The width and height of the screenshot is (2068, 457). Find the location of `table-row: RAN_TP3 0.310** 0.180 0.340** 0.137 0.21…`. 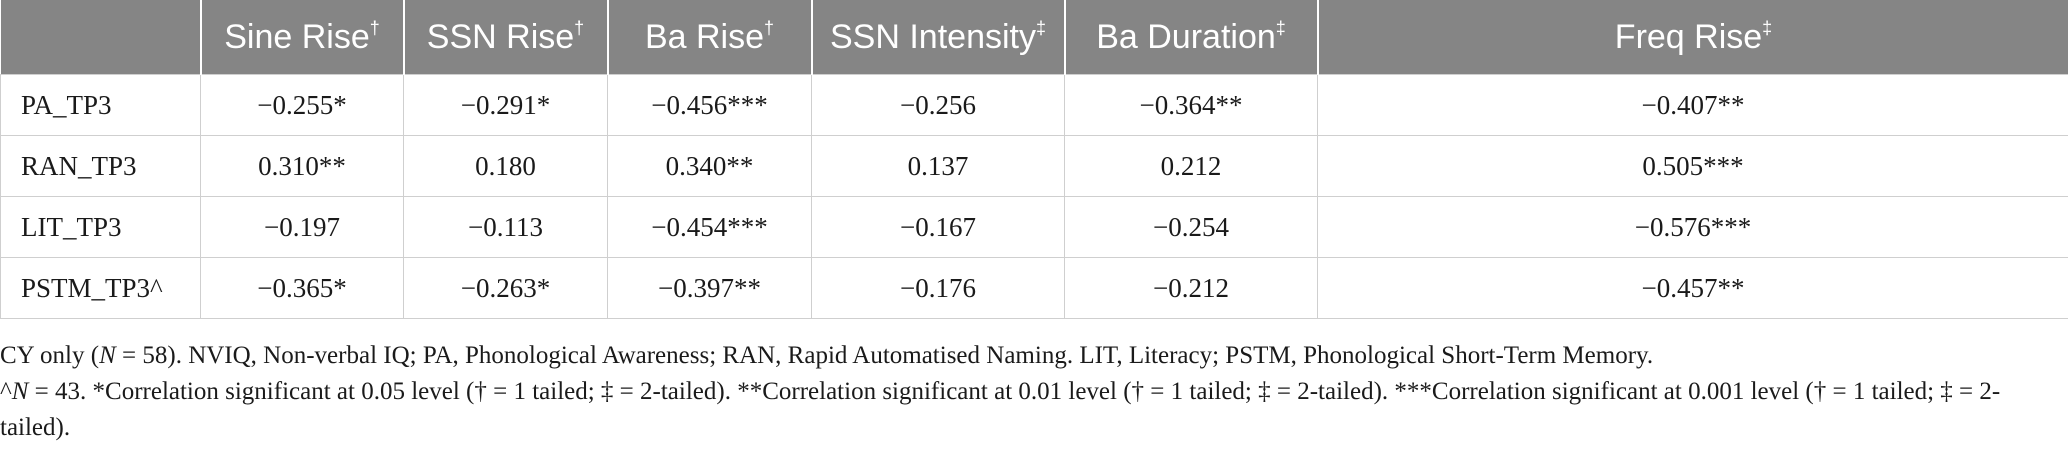

table-row: RAN_TP3 0.310** 0.180 0.340** 0.137 0.21… is located at coordinates (1034, 166).